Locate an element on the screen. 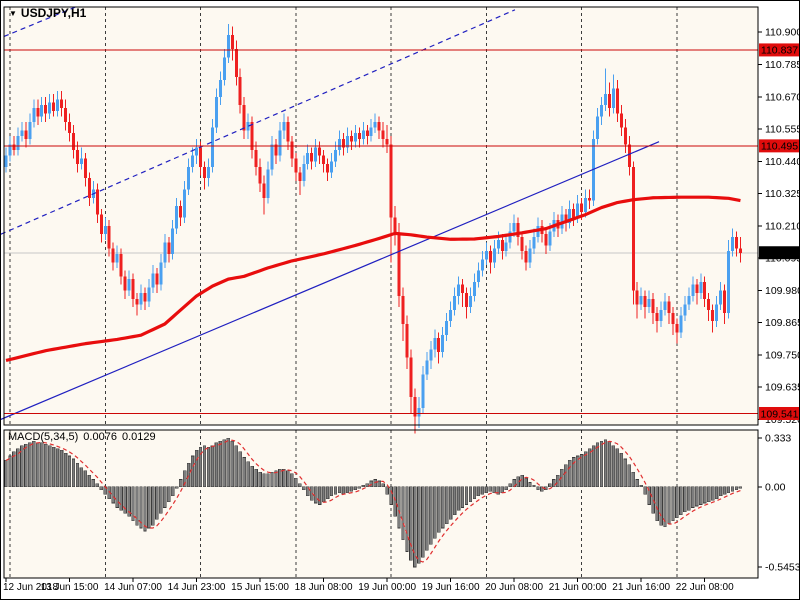 The image size is (800, 600). price-tick-label: 110.670 is located at coordinates (782, 97).